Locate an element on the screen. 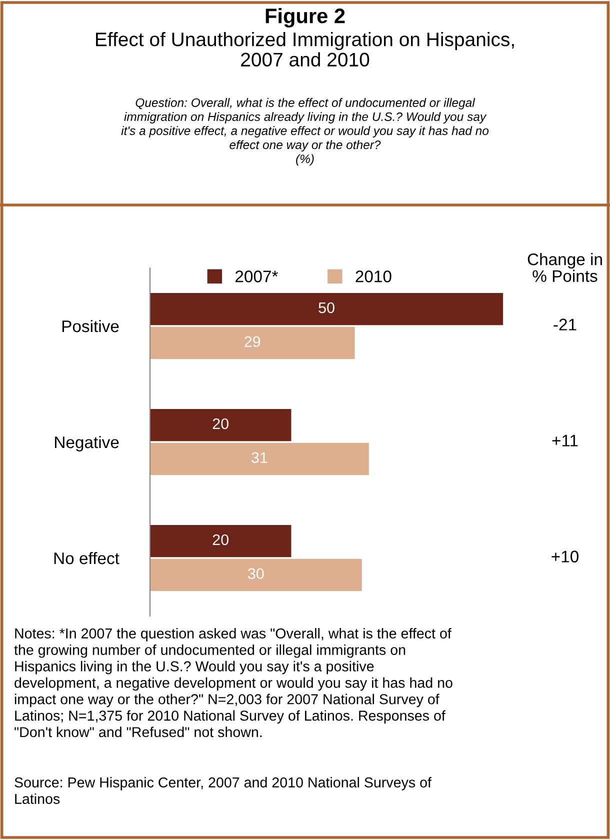 The height and width of the screenshot is (840, 610). source-note: Source: Pew Hispanic Center, 2007 and 2010 National Surveys of Latinos is located at coordinates (223, 790).